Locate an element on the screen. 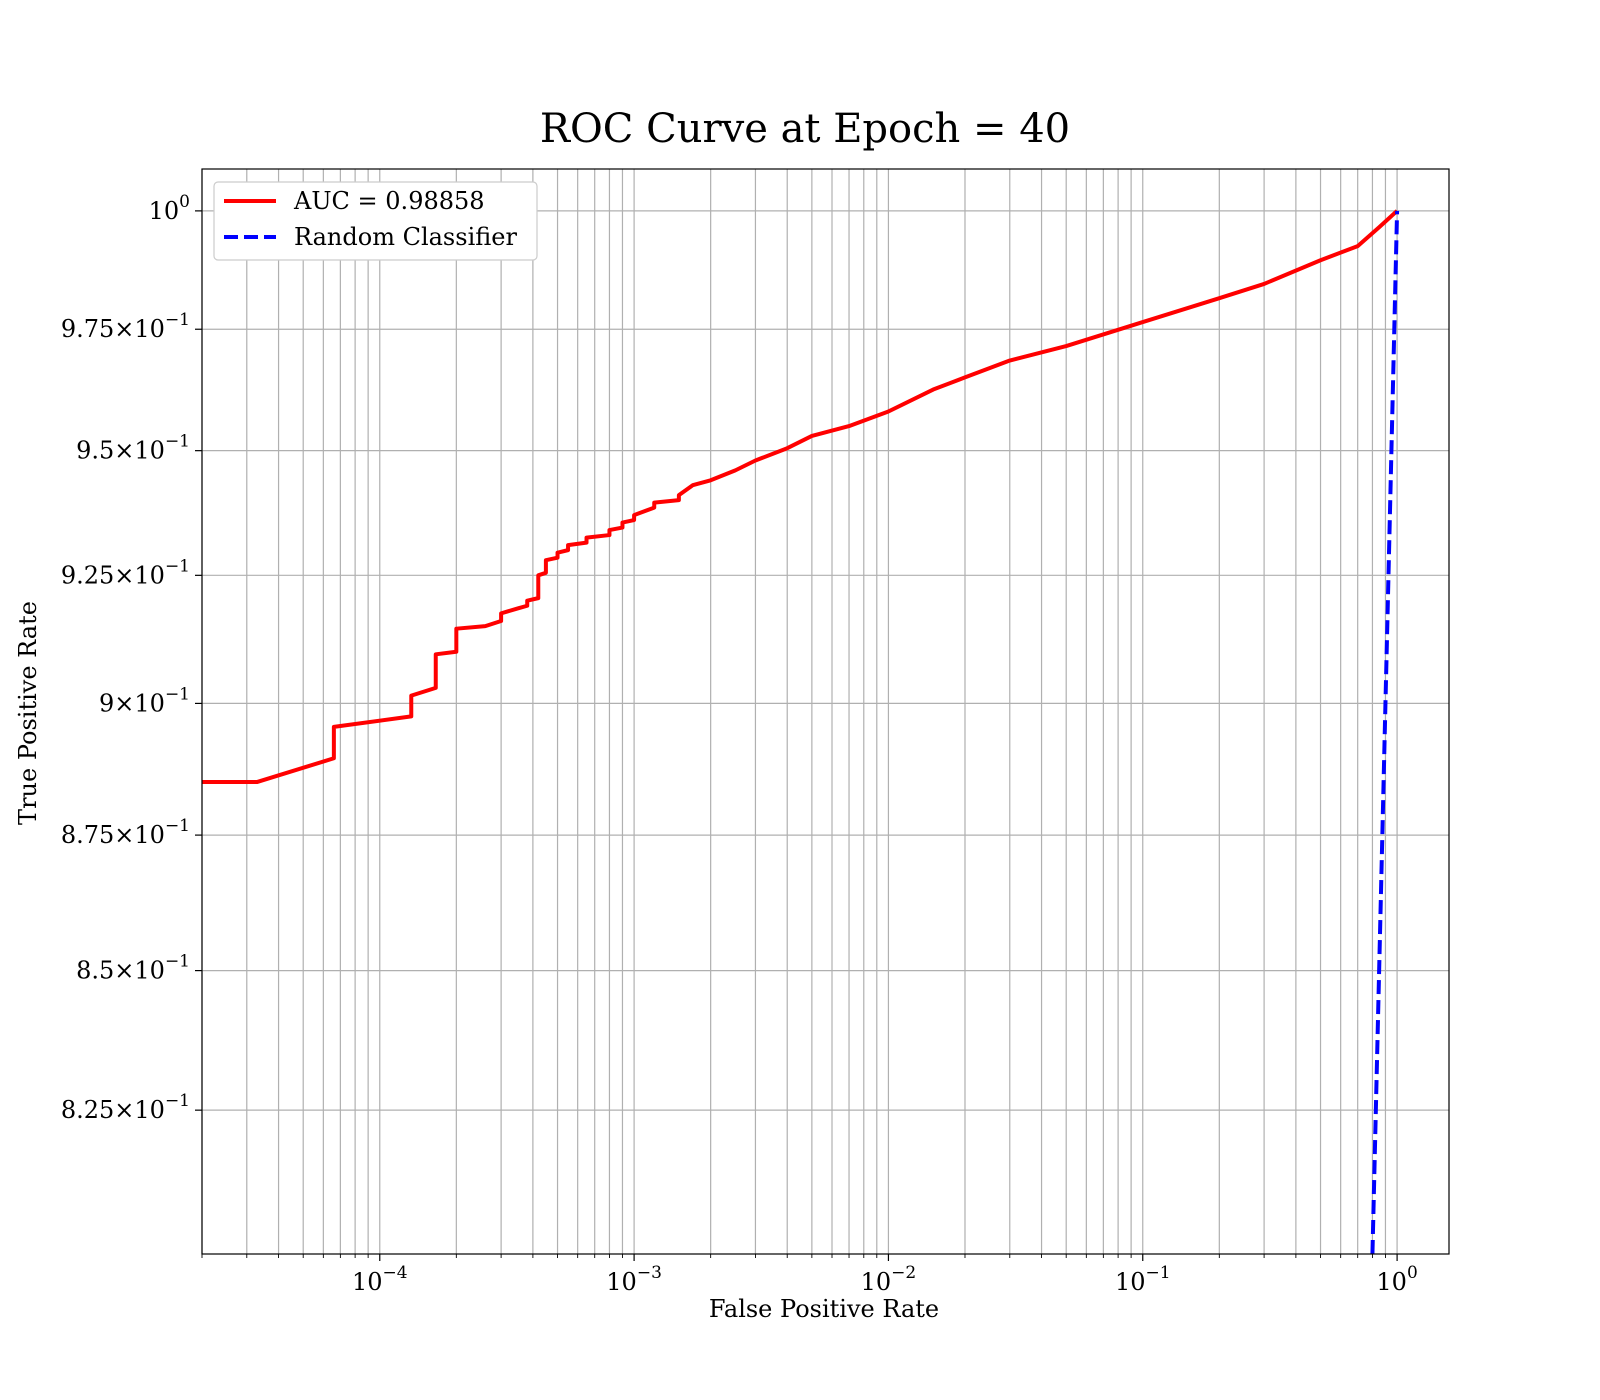  legend: AUC = 0.98858 Random Classifier is located at coordinates (375, 221).